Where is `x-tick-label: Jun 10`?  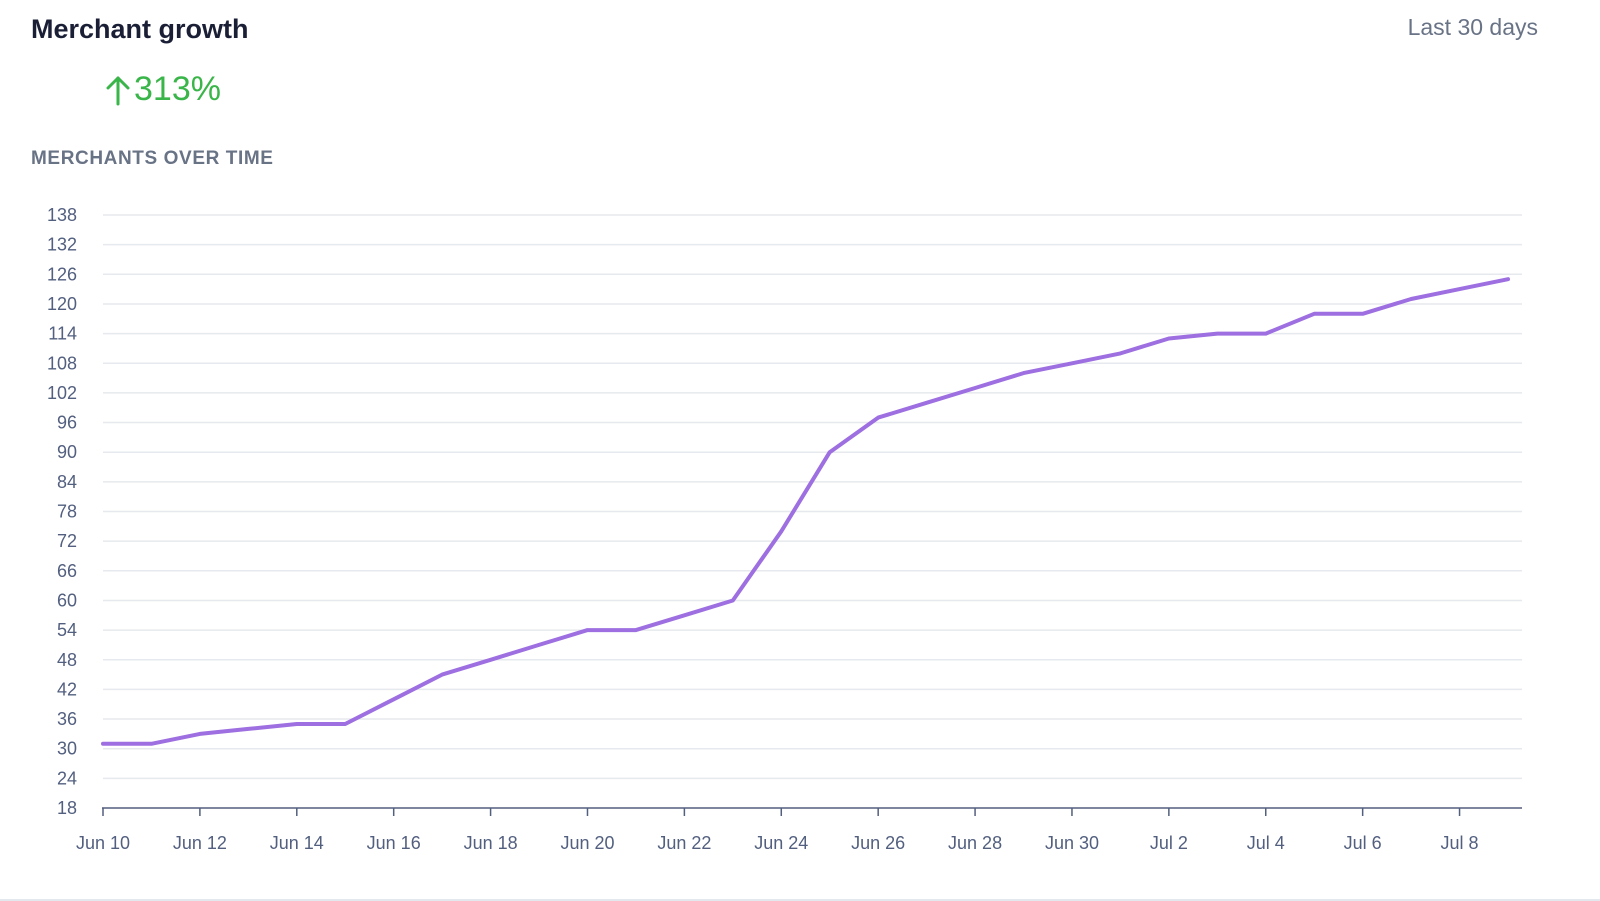 x-tick-label: Jun 10 is located at coordinates (103, 843).